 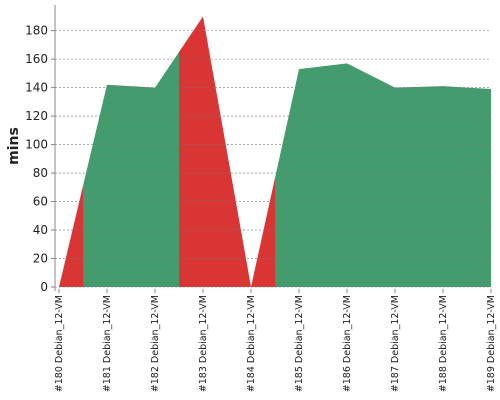 I want to click on x-tick-label: #183 Debian_12-VM, so click(x=203, y=343).